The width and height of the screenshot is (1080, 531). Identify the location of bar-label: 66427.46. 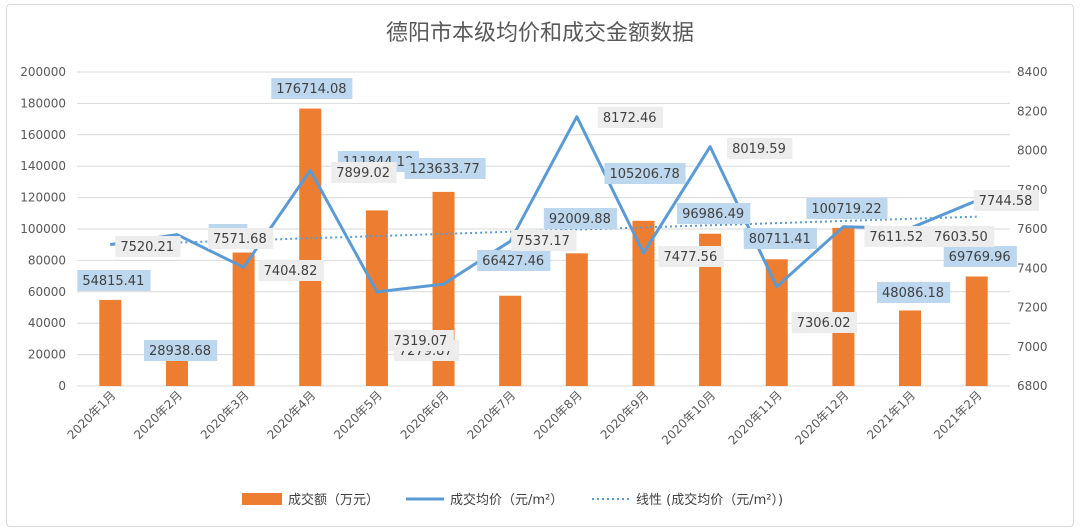
(513, 261).